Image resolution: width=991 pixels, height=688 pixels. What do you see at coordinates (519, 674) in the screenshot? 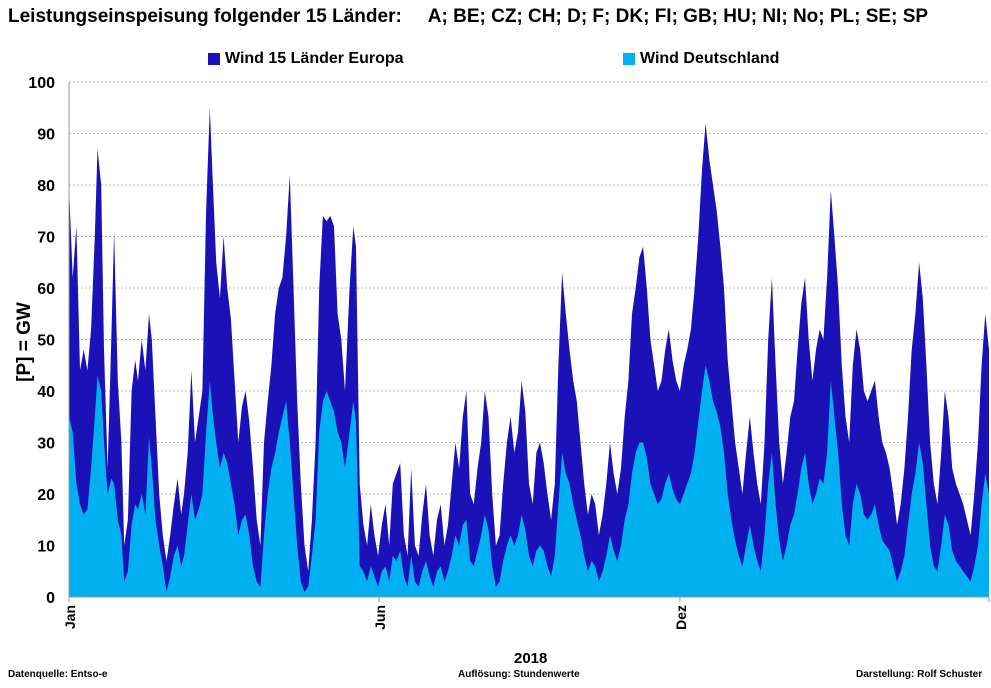
I see `footer-resolution: Auflösung: Stundenwerte` at bounding box center [519, 674].